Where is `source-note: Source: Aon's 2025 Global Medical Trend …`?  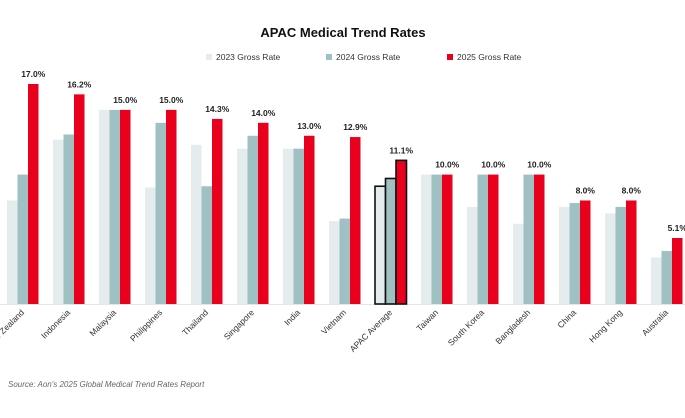 source-note: Source: Aon's 2025 Global Medical Trend … is located at coordinates (106, 384).